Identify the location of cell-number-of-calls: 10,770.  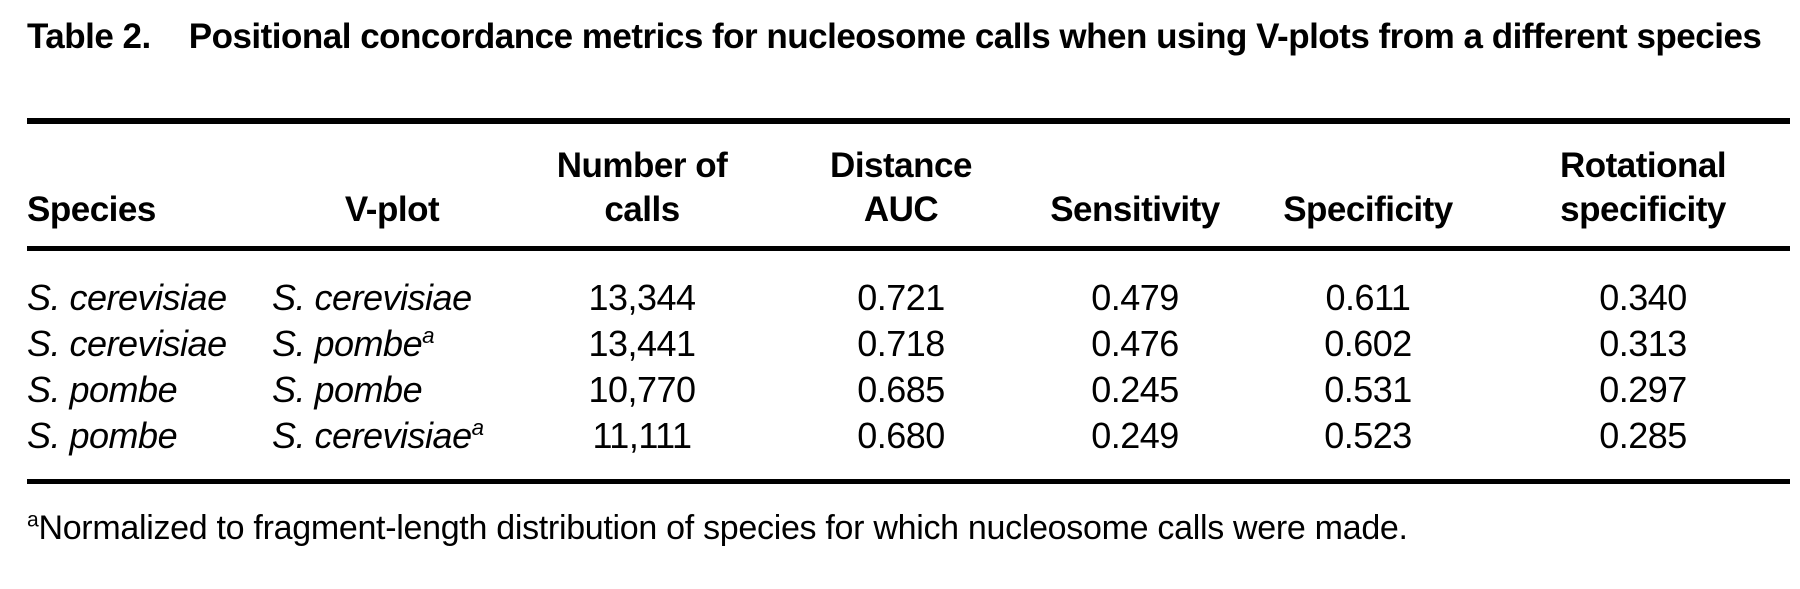
(642, 389).